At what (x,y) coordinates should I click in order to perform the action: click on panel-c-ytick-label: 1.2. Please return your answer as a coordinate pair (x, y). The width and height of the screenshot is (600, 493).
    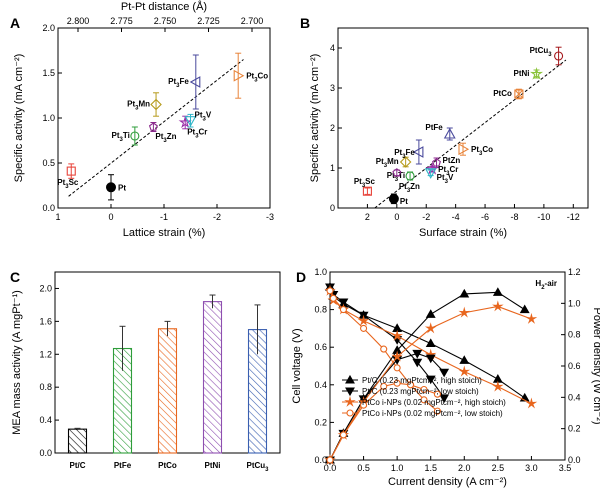
    Looking at the image, I should click on (45, 354).